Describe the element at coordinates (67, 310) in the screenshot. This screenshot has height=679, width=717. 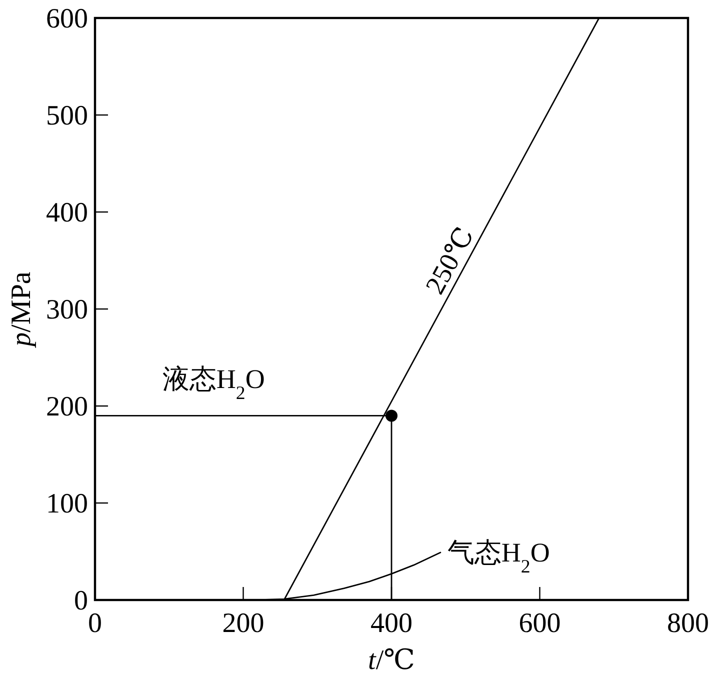
I see `y-tick-label: 300` at that location.